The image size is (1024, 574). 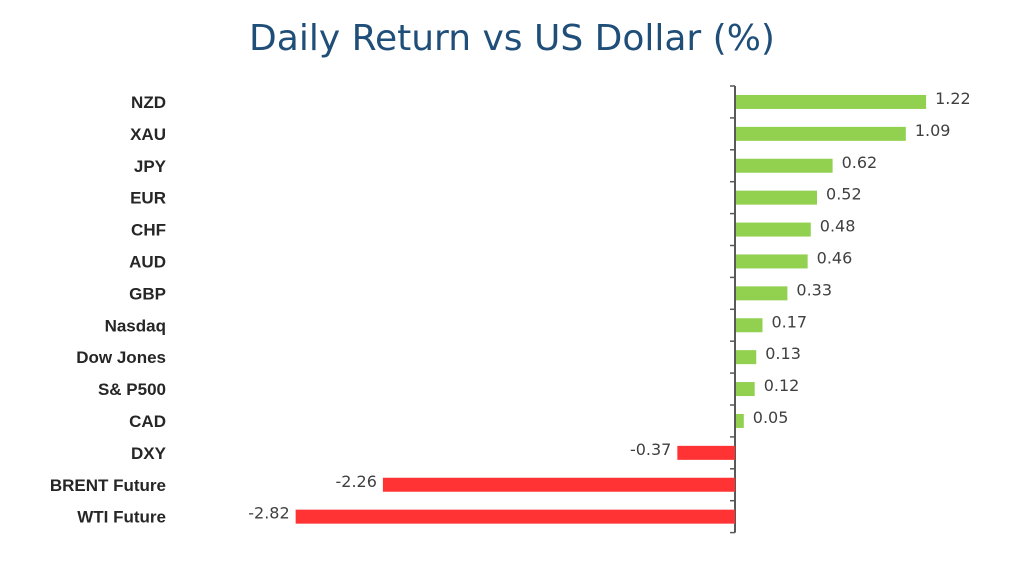 I want to click on chart-title: Daily Return vs US Dollar (%), so click(x=512, y=38).